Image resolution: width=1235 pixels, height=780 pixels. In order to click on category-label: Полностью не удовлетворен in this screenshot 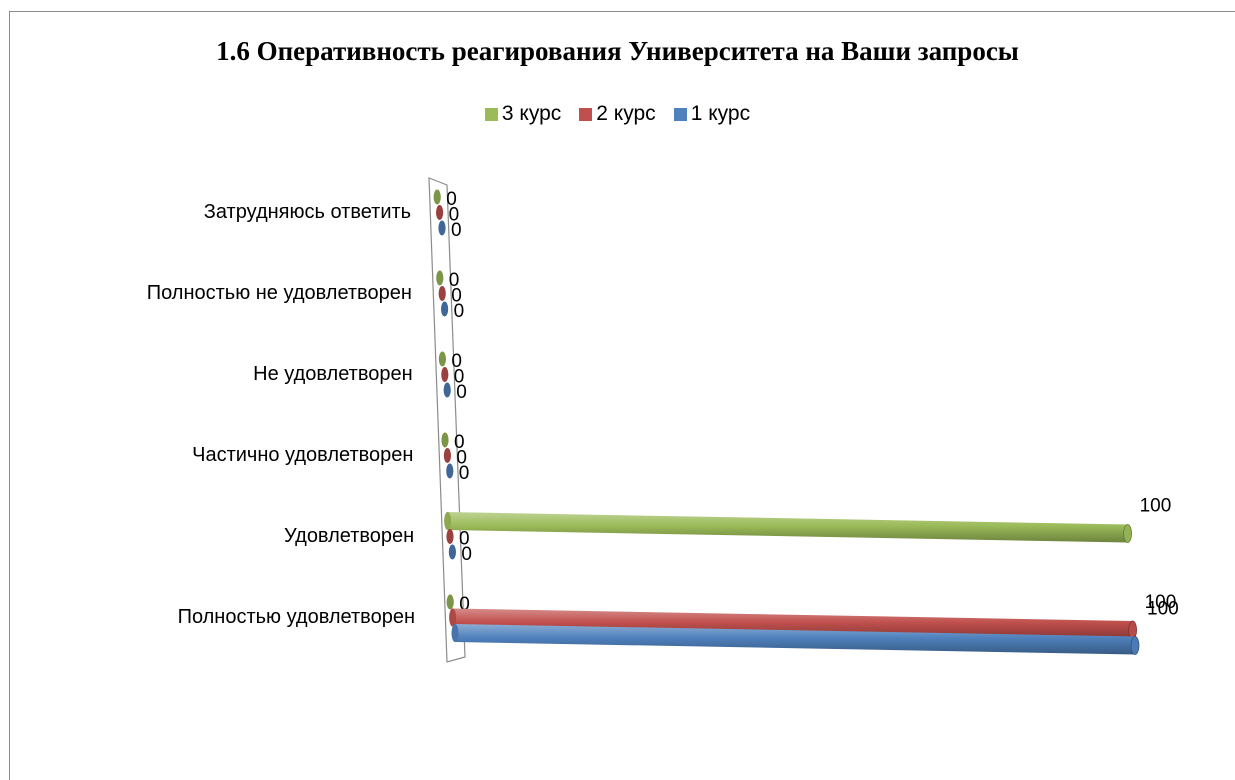, I will do `click(279, 293)`.